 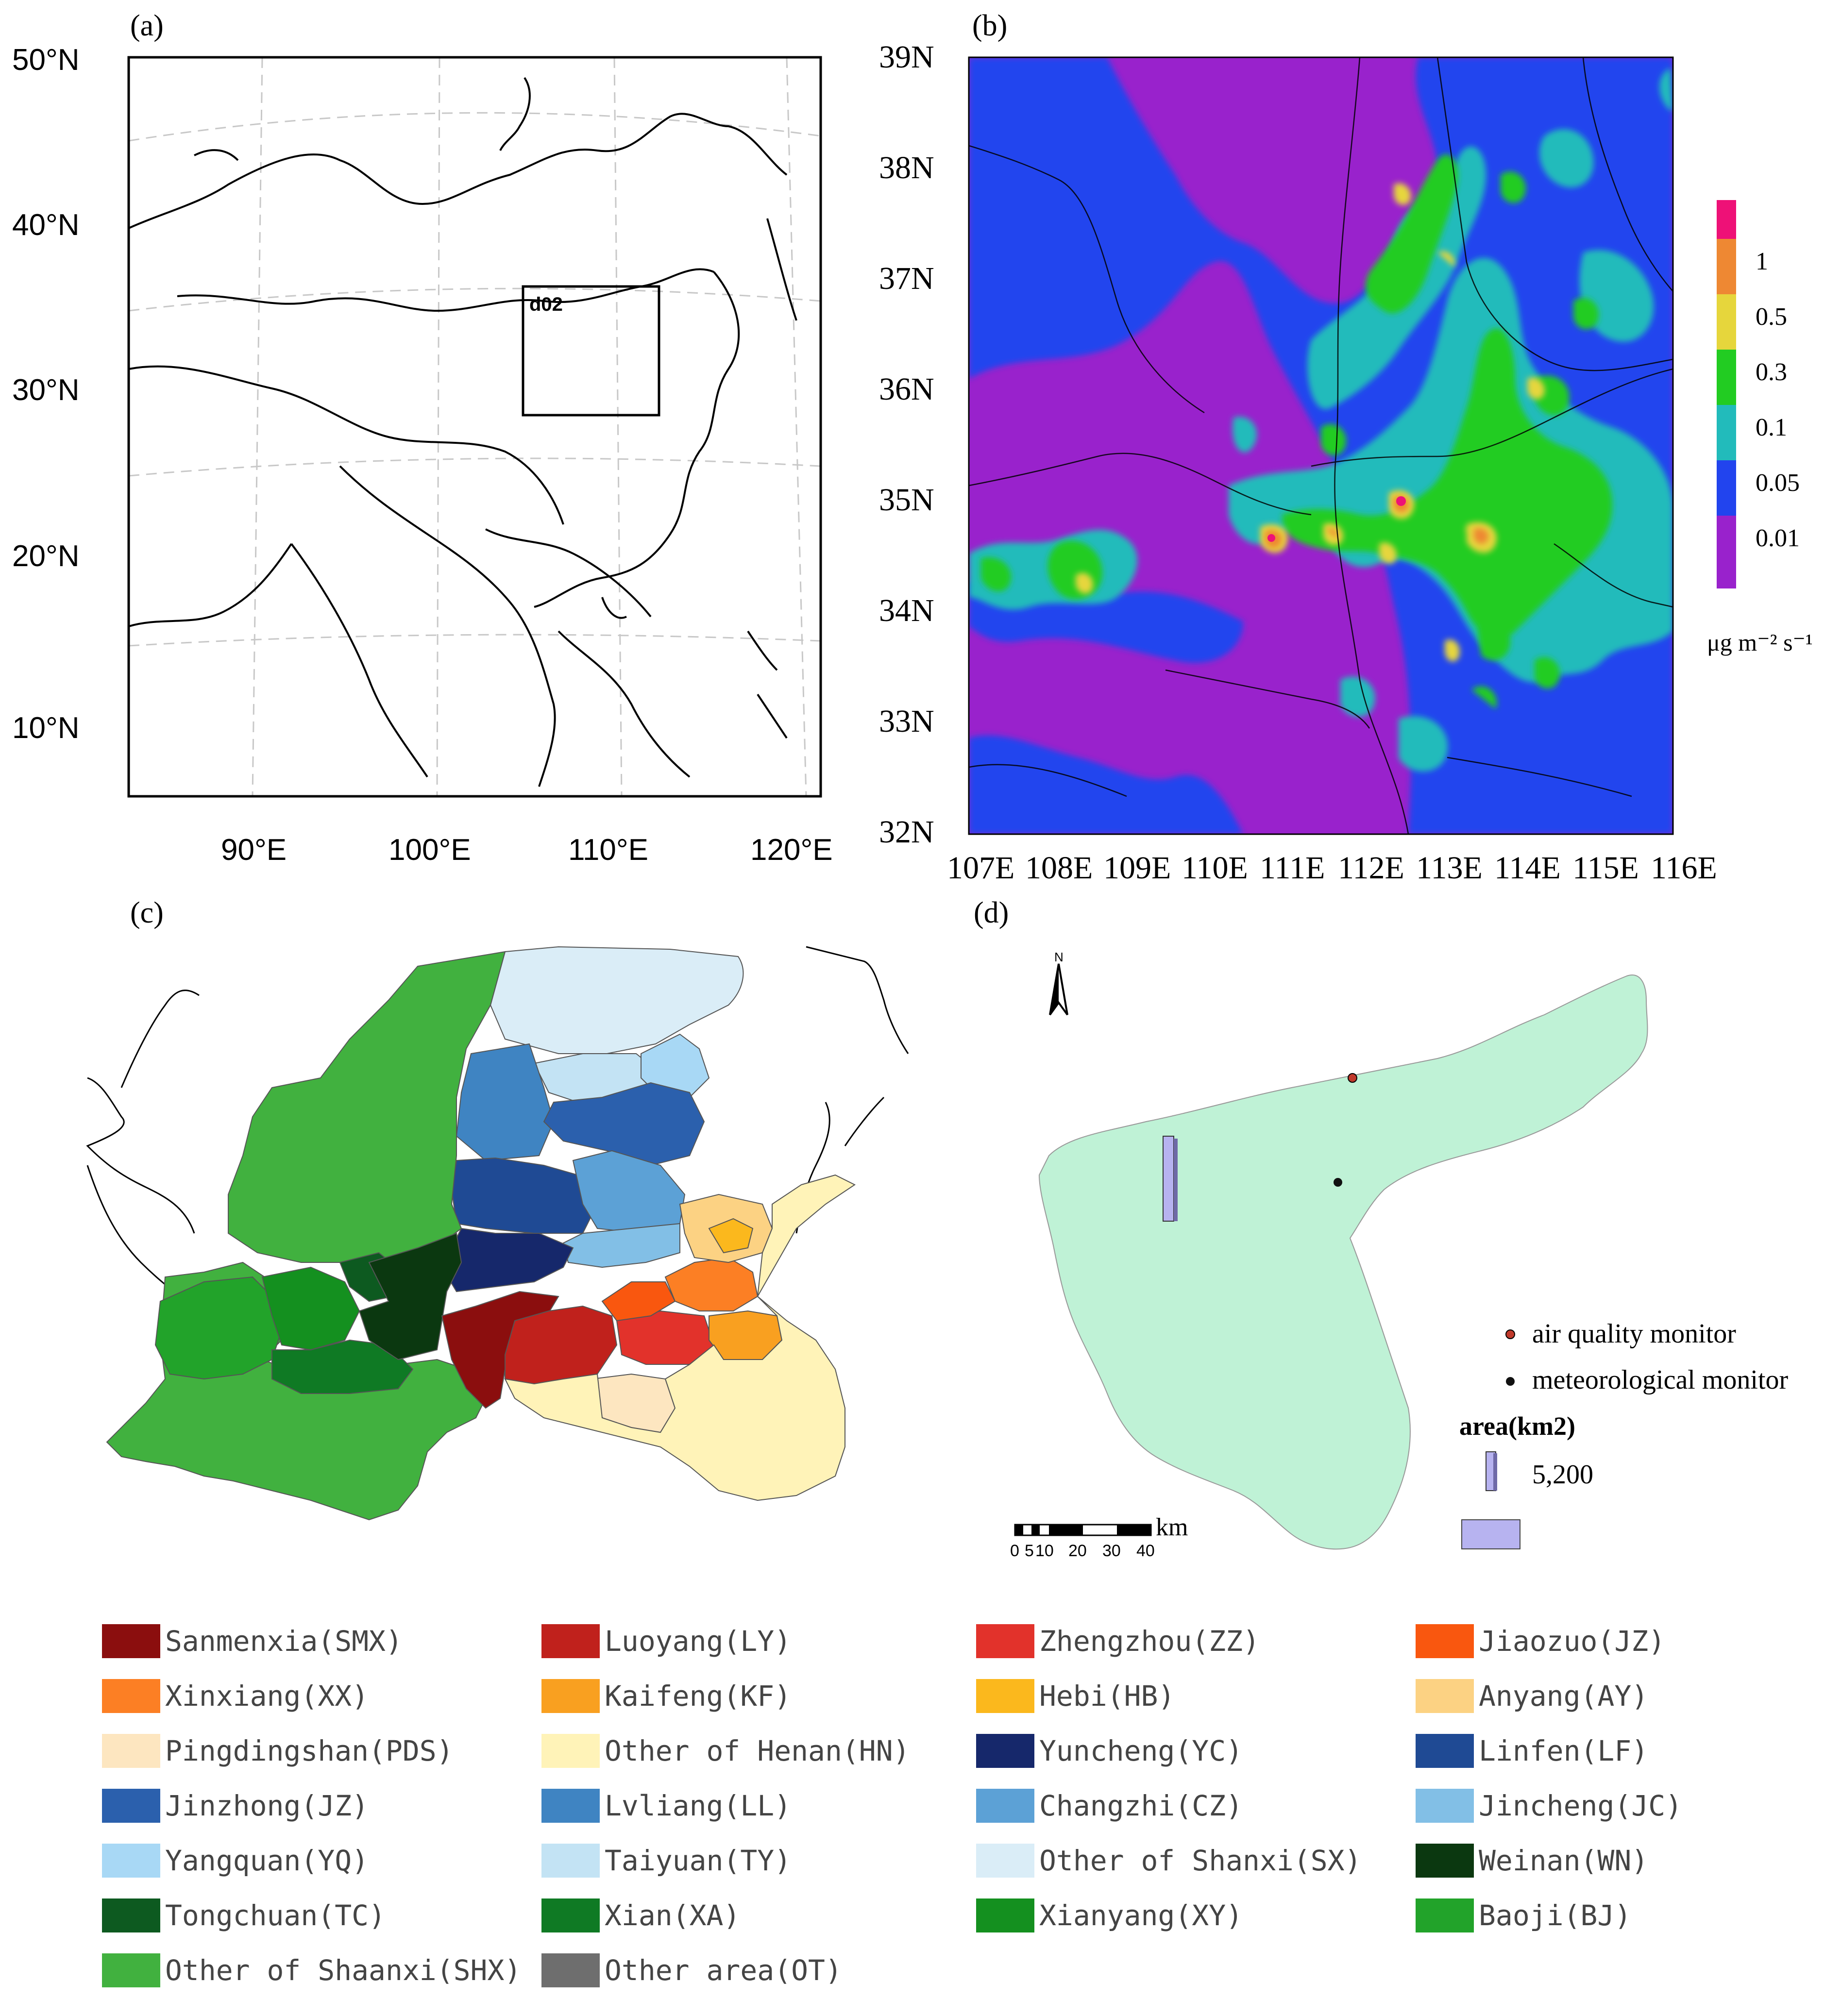 I want to click on legend-label: Pingdingshan(PDS), so click(x=309, y=1750).